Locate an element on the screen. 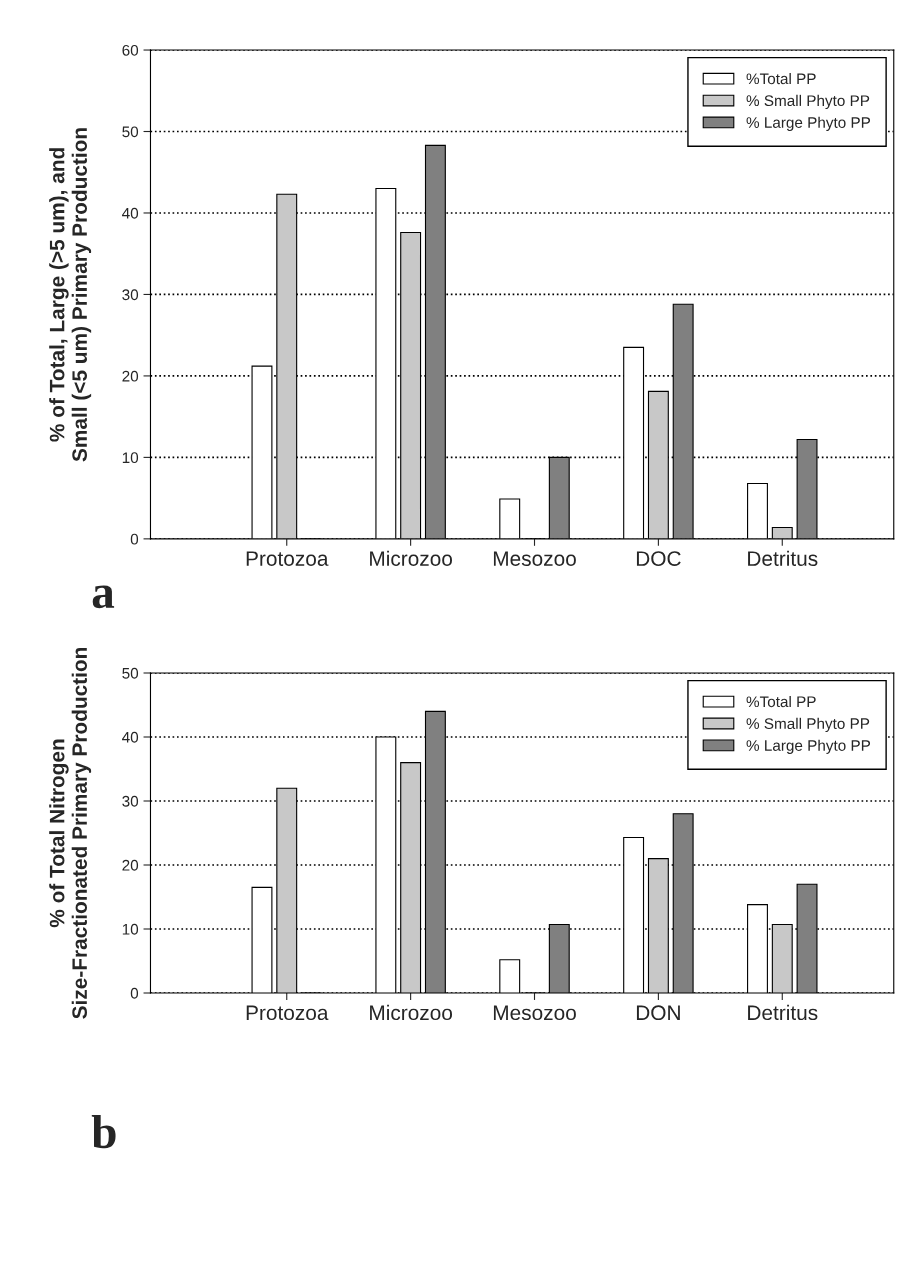 This screenshot has height=1283, width=912. x-tick-label: DON is located at coordinates (658, 1013).